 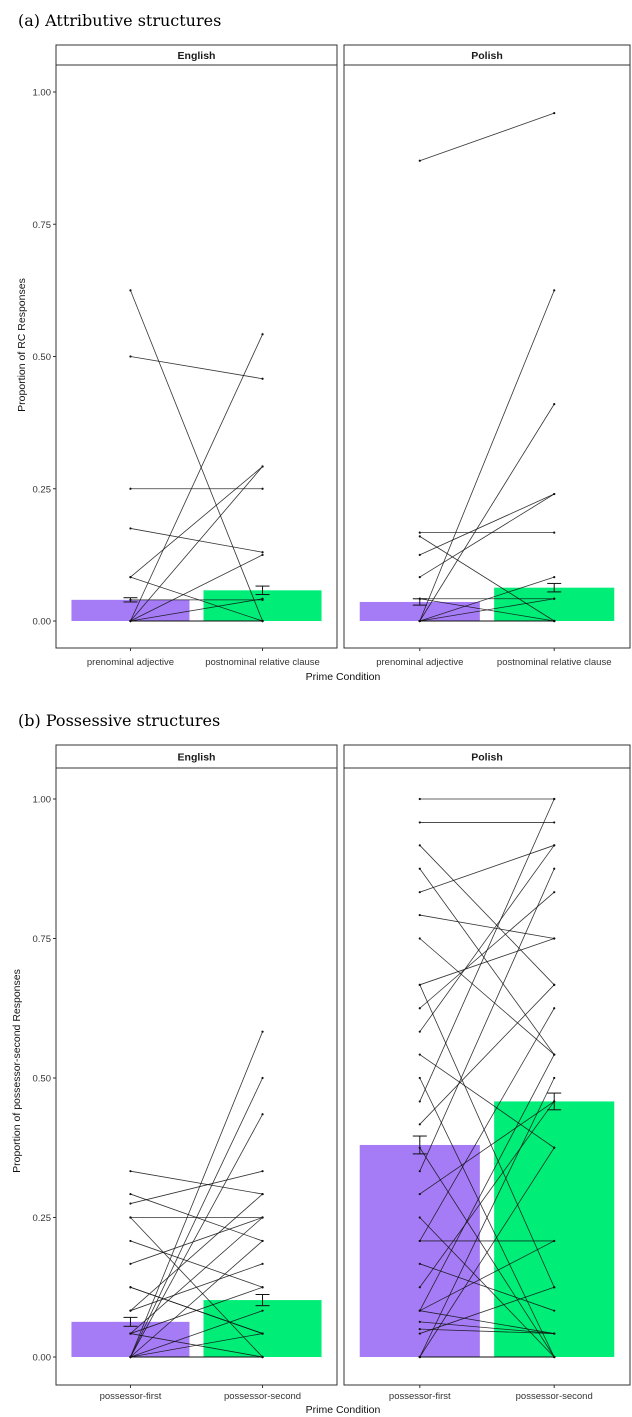 What do you see at coordinates (554, 1396) in the screenshot?
I see `x-tick-label: possessor-second` at bounding box center [554, 1396].